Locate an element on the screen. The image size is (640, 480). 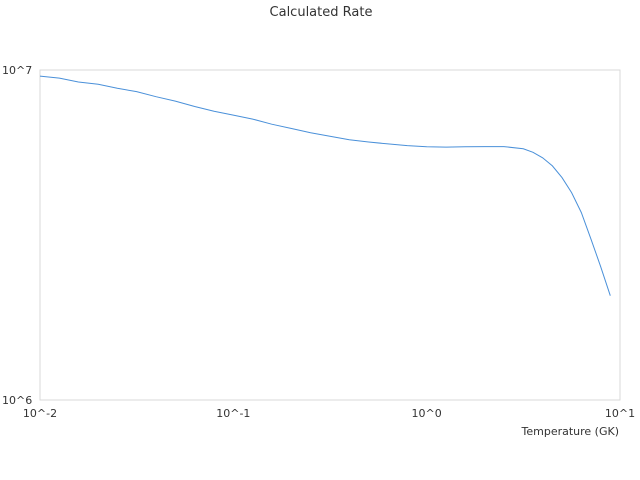
y-axis-ticks: 10^6 10^7 is located at coordinates (17, 235).